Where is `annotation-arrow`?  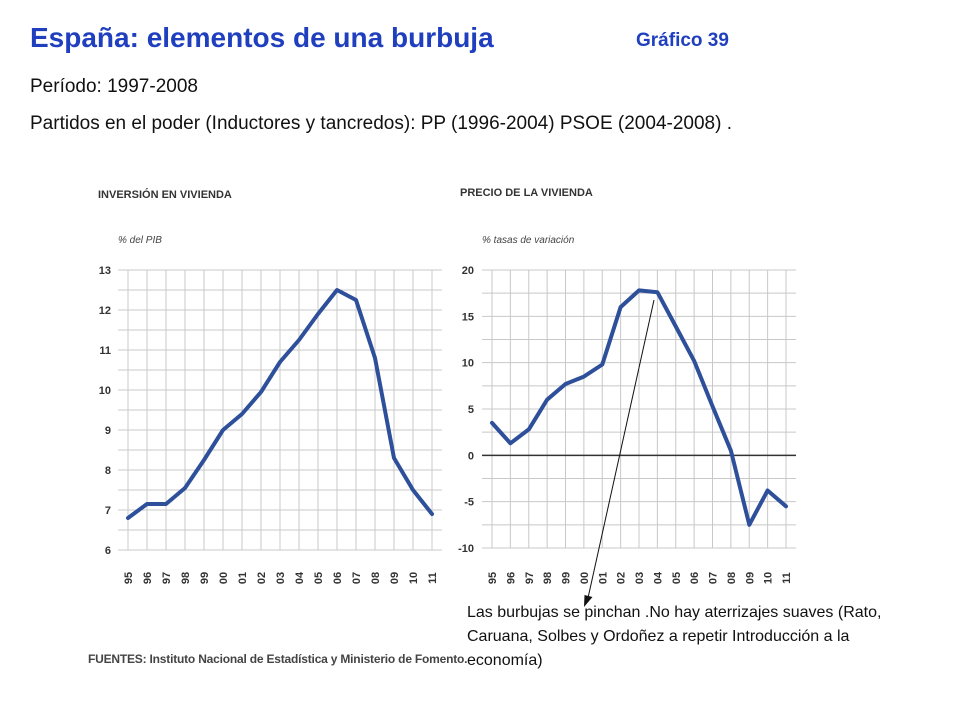 annotation-arrow is located at coordinates (621, 449).